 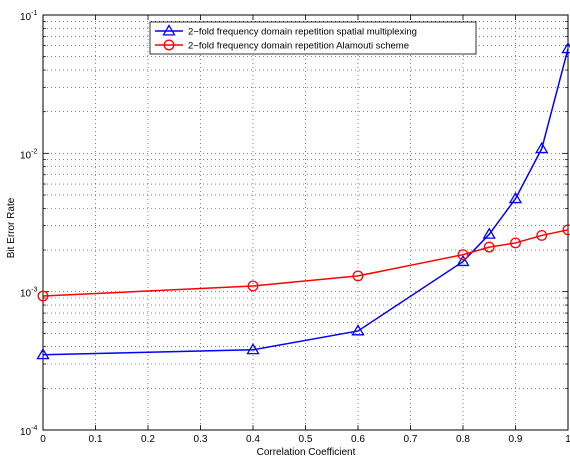 I want to click on x-tick-label: 0.9, so click(x=516, y=439).